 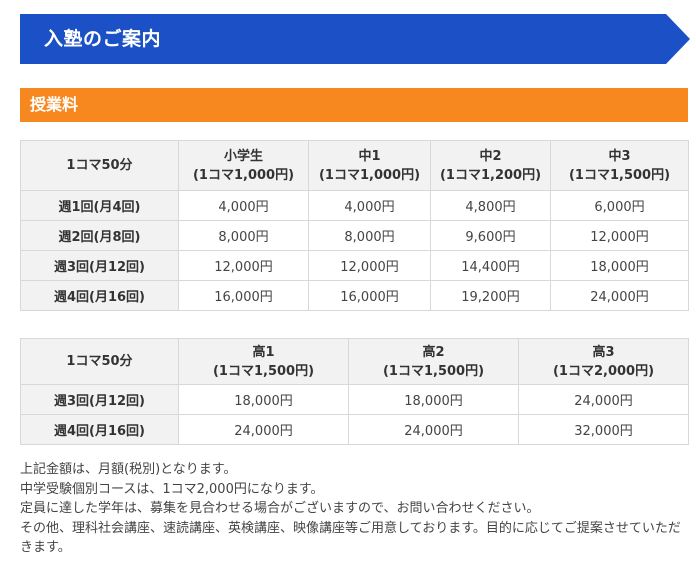 I want to click on column-header: 小学生 (1コマ1,000円), so click(x=243, y=165).